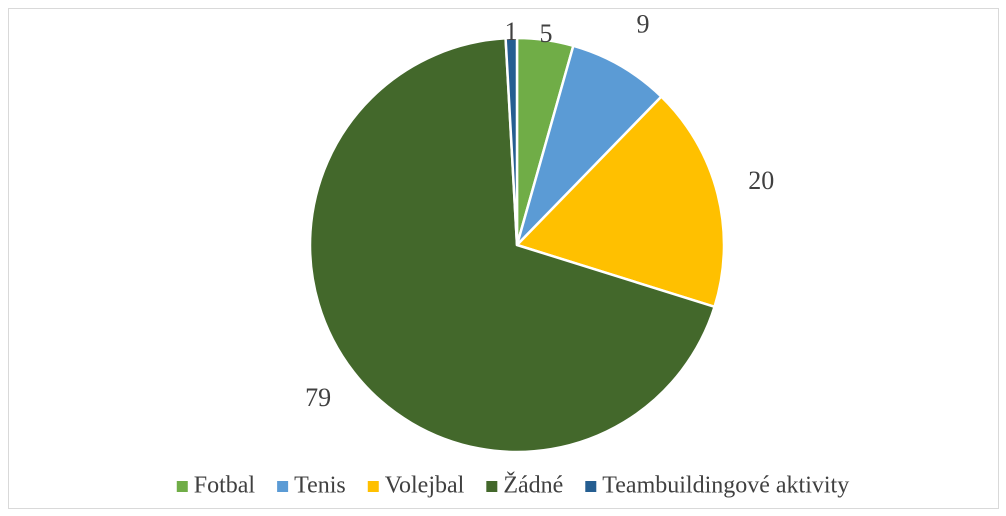 Image resolution: width=1006 pixels, height=516 pixels. What do you see at coordinates (511, 31) in the screenshot?
I see `data-label: 1` at bounding box center [511, 31].